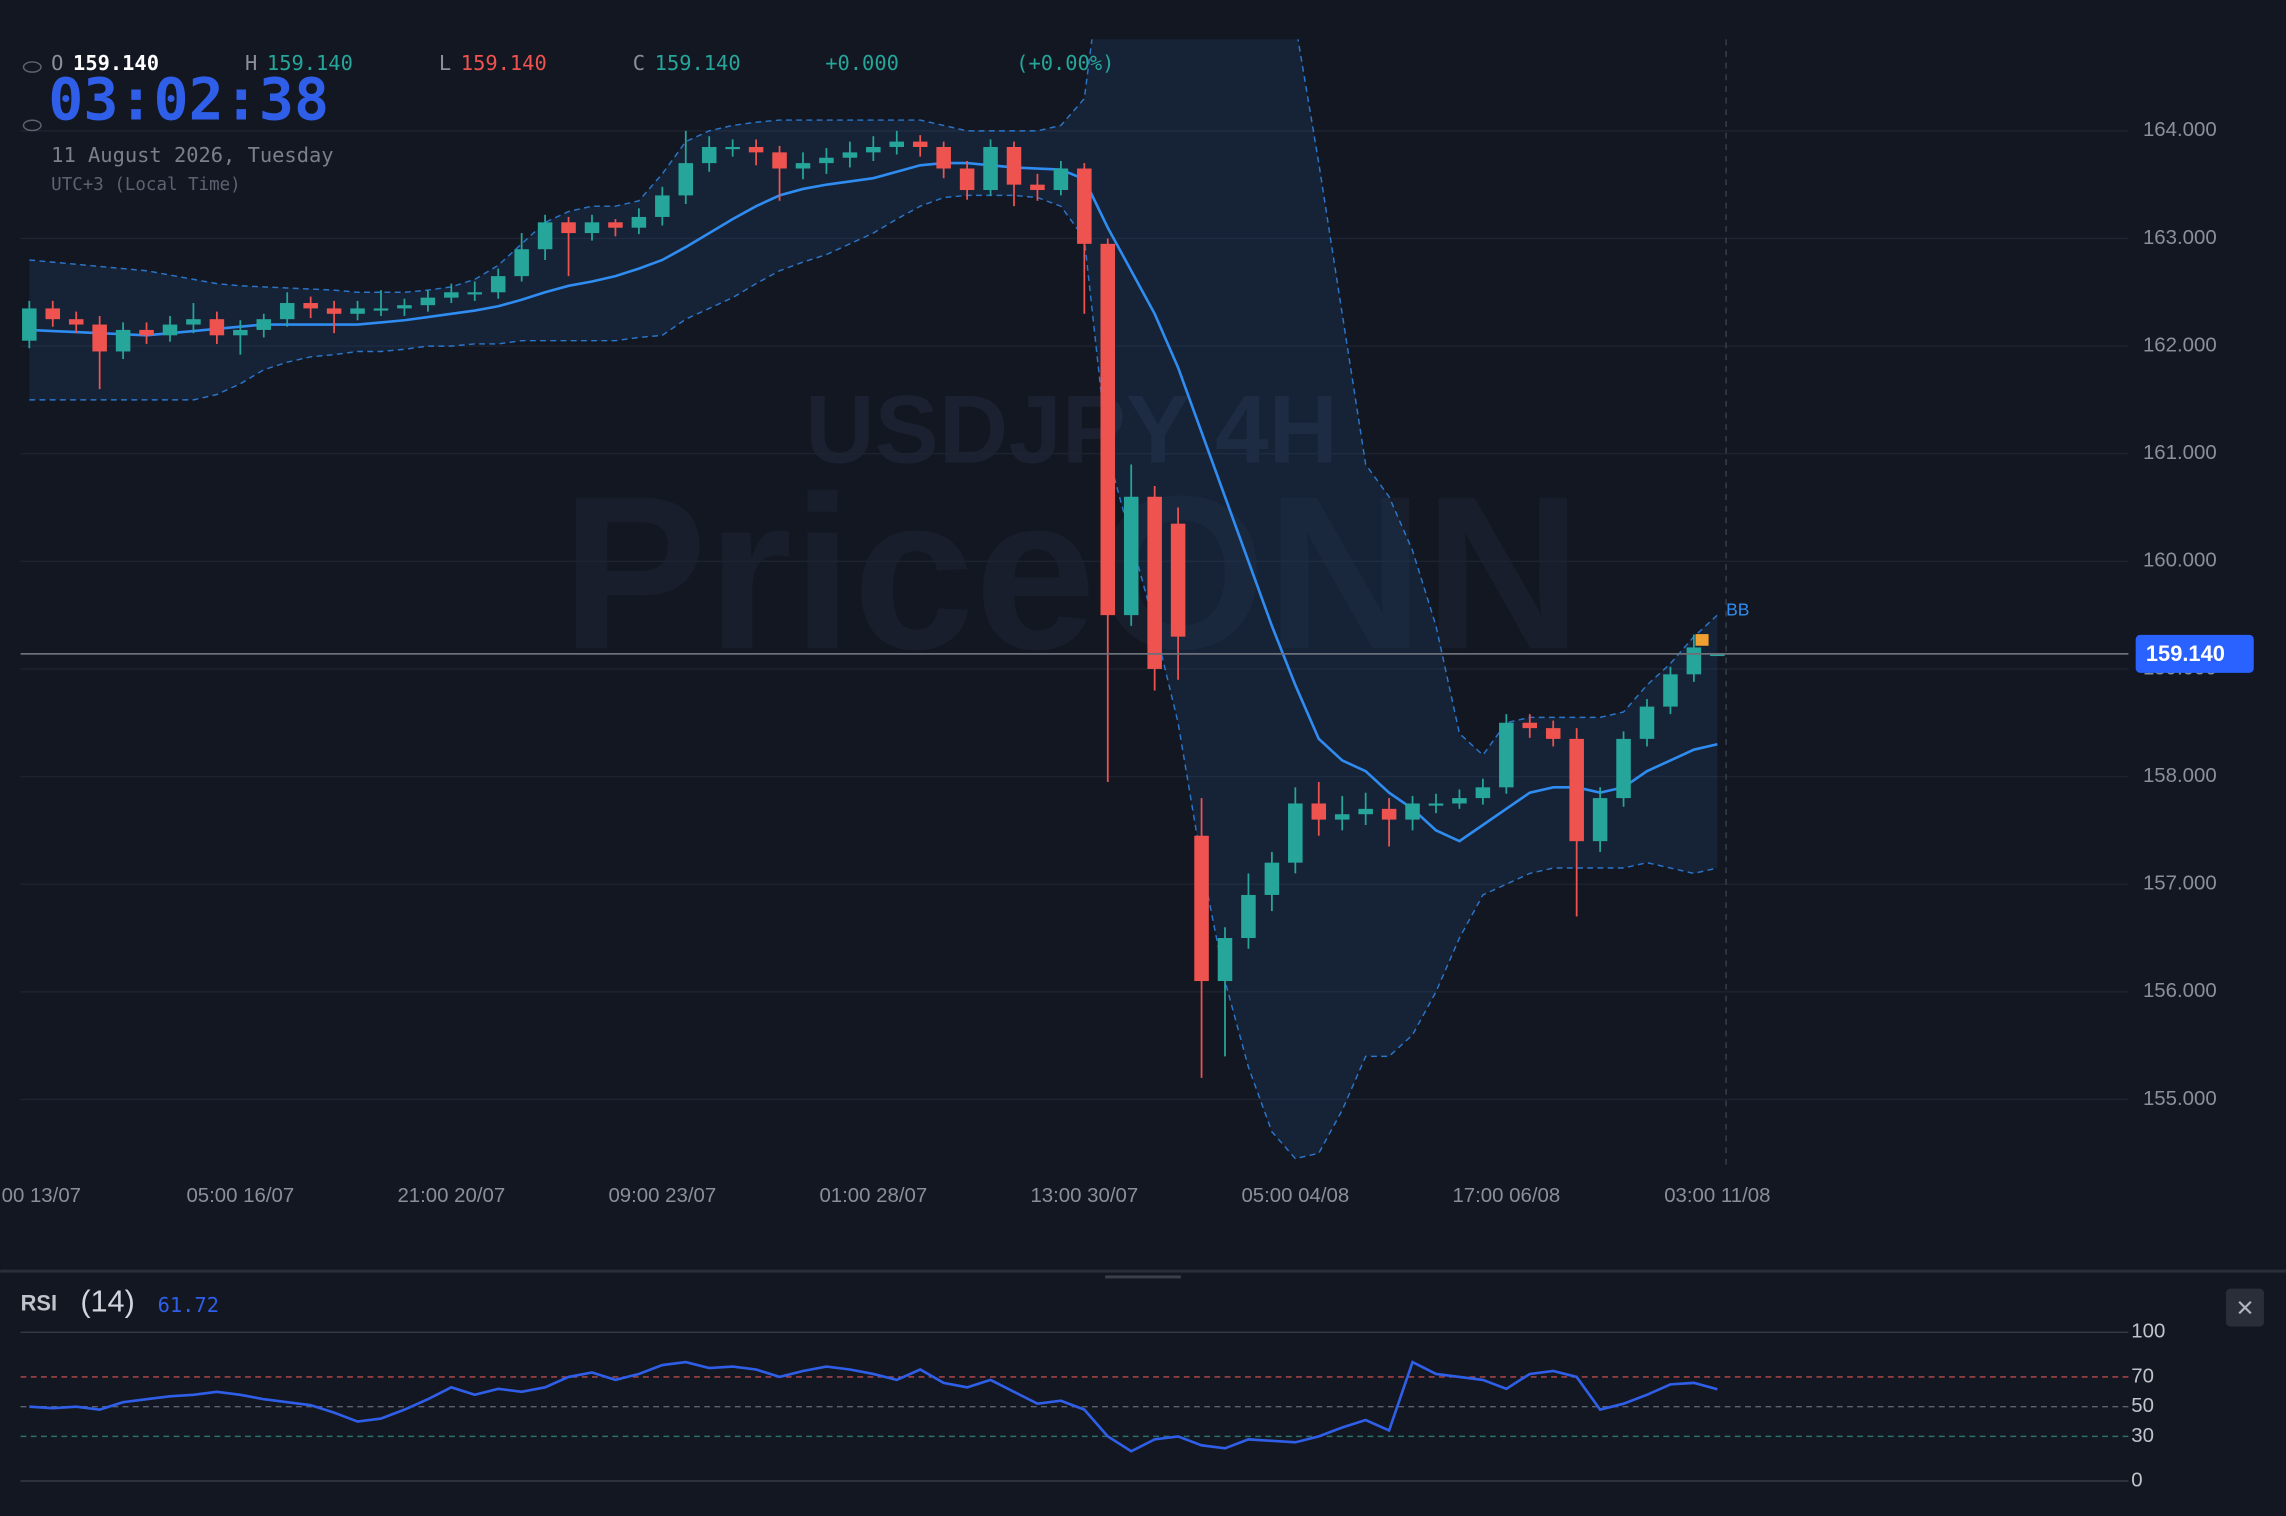 The width and height of the screenshot is (2286, 1516). Describe the element at coordinates (1295, 1196) in the screenshot. I see `x-tick-label: 05:00 04/08` at that location.